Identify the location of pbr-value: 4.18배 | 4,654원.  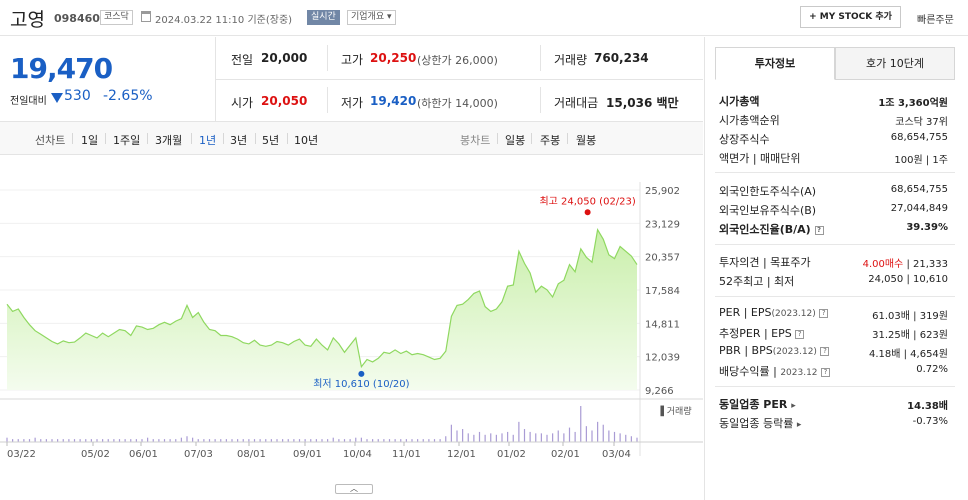
(908, 354).